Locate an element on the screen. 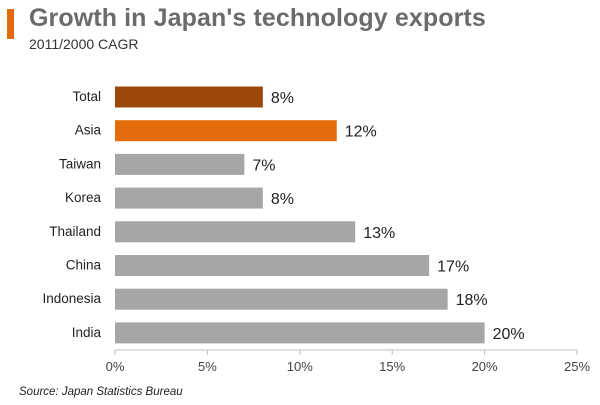 The image size is (600, 405). data-label: 18% is located at coordinates (472, 300).